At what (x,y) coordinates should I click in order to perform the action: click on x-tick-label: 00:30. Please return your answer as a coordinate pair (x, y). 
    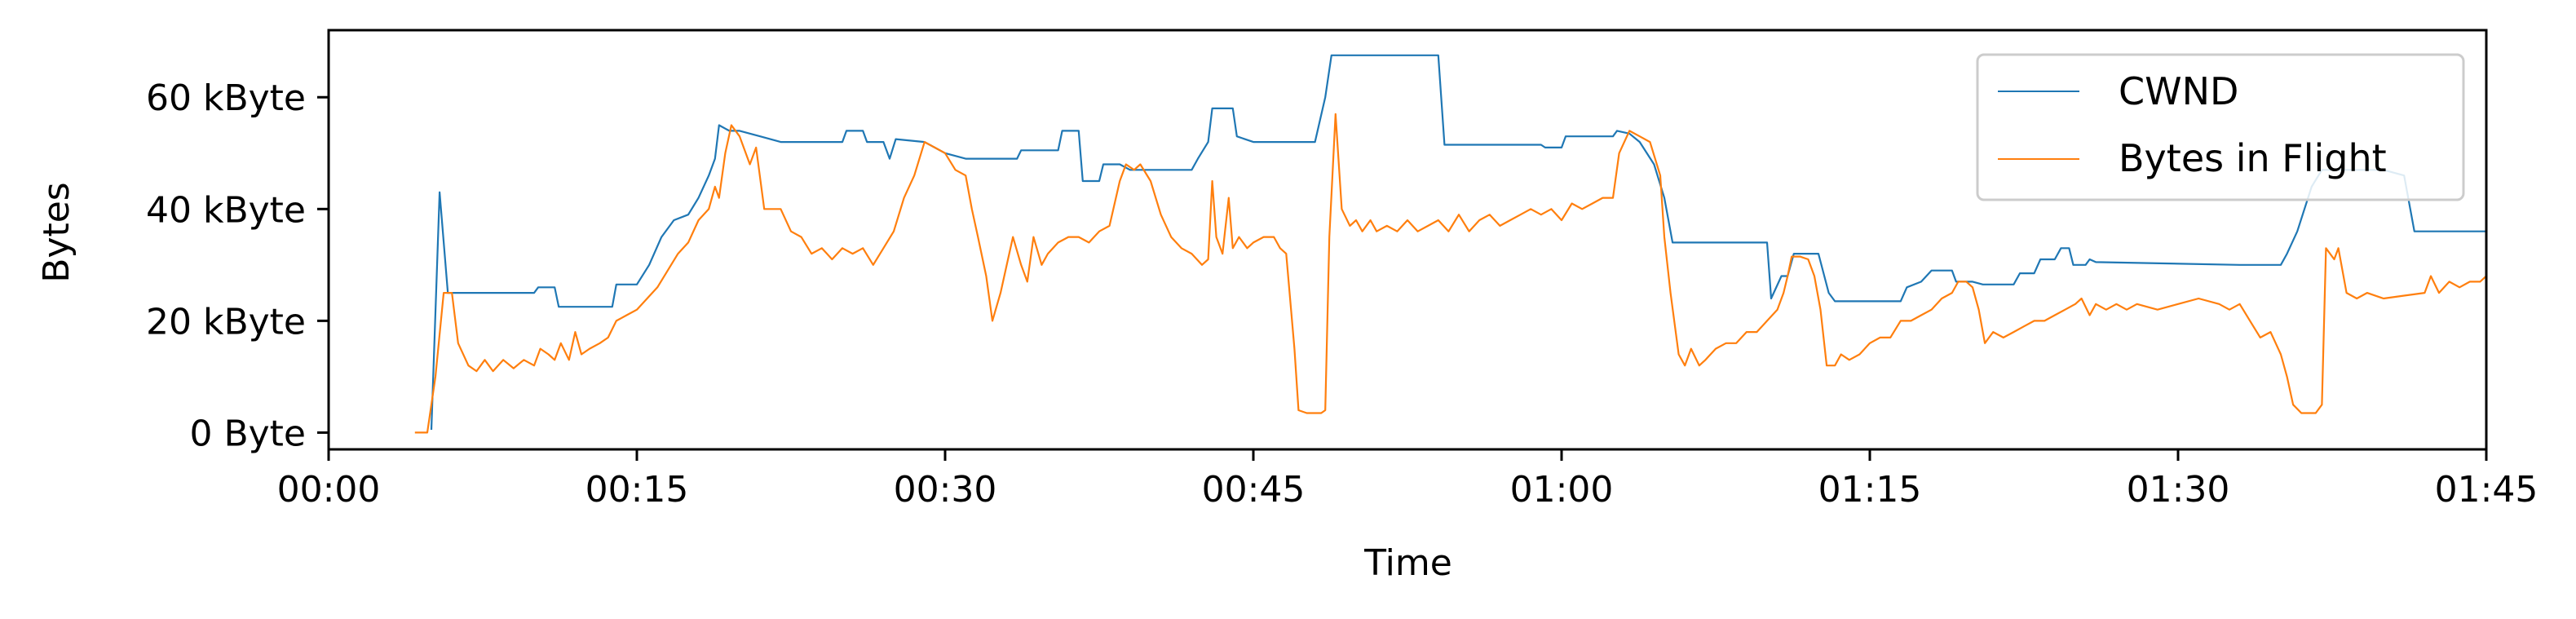
    Looking at the image, I should click on (945, 490).